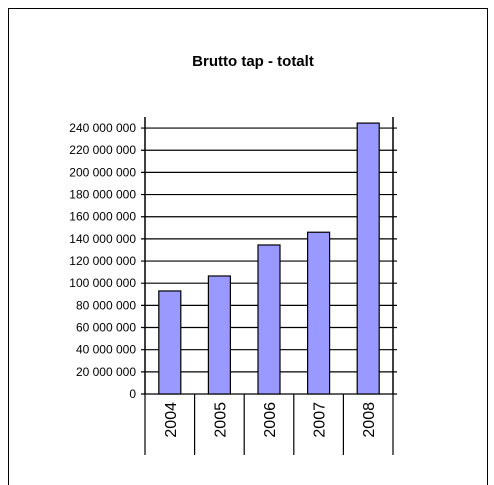 This screenshot has width=494, height=485. Describe the element at coordinates (220, 420) in the screenshot. I see `x-tick-label: 2005` at that location.